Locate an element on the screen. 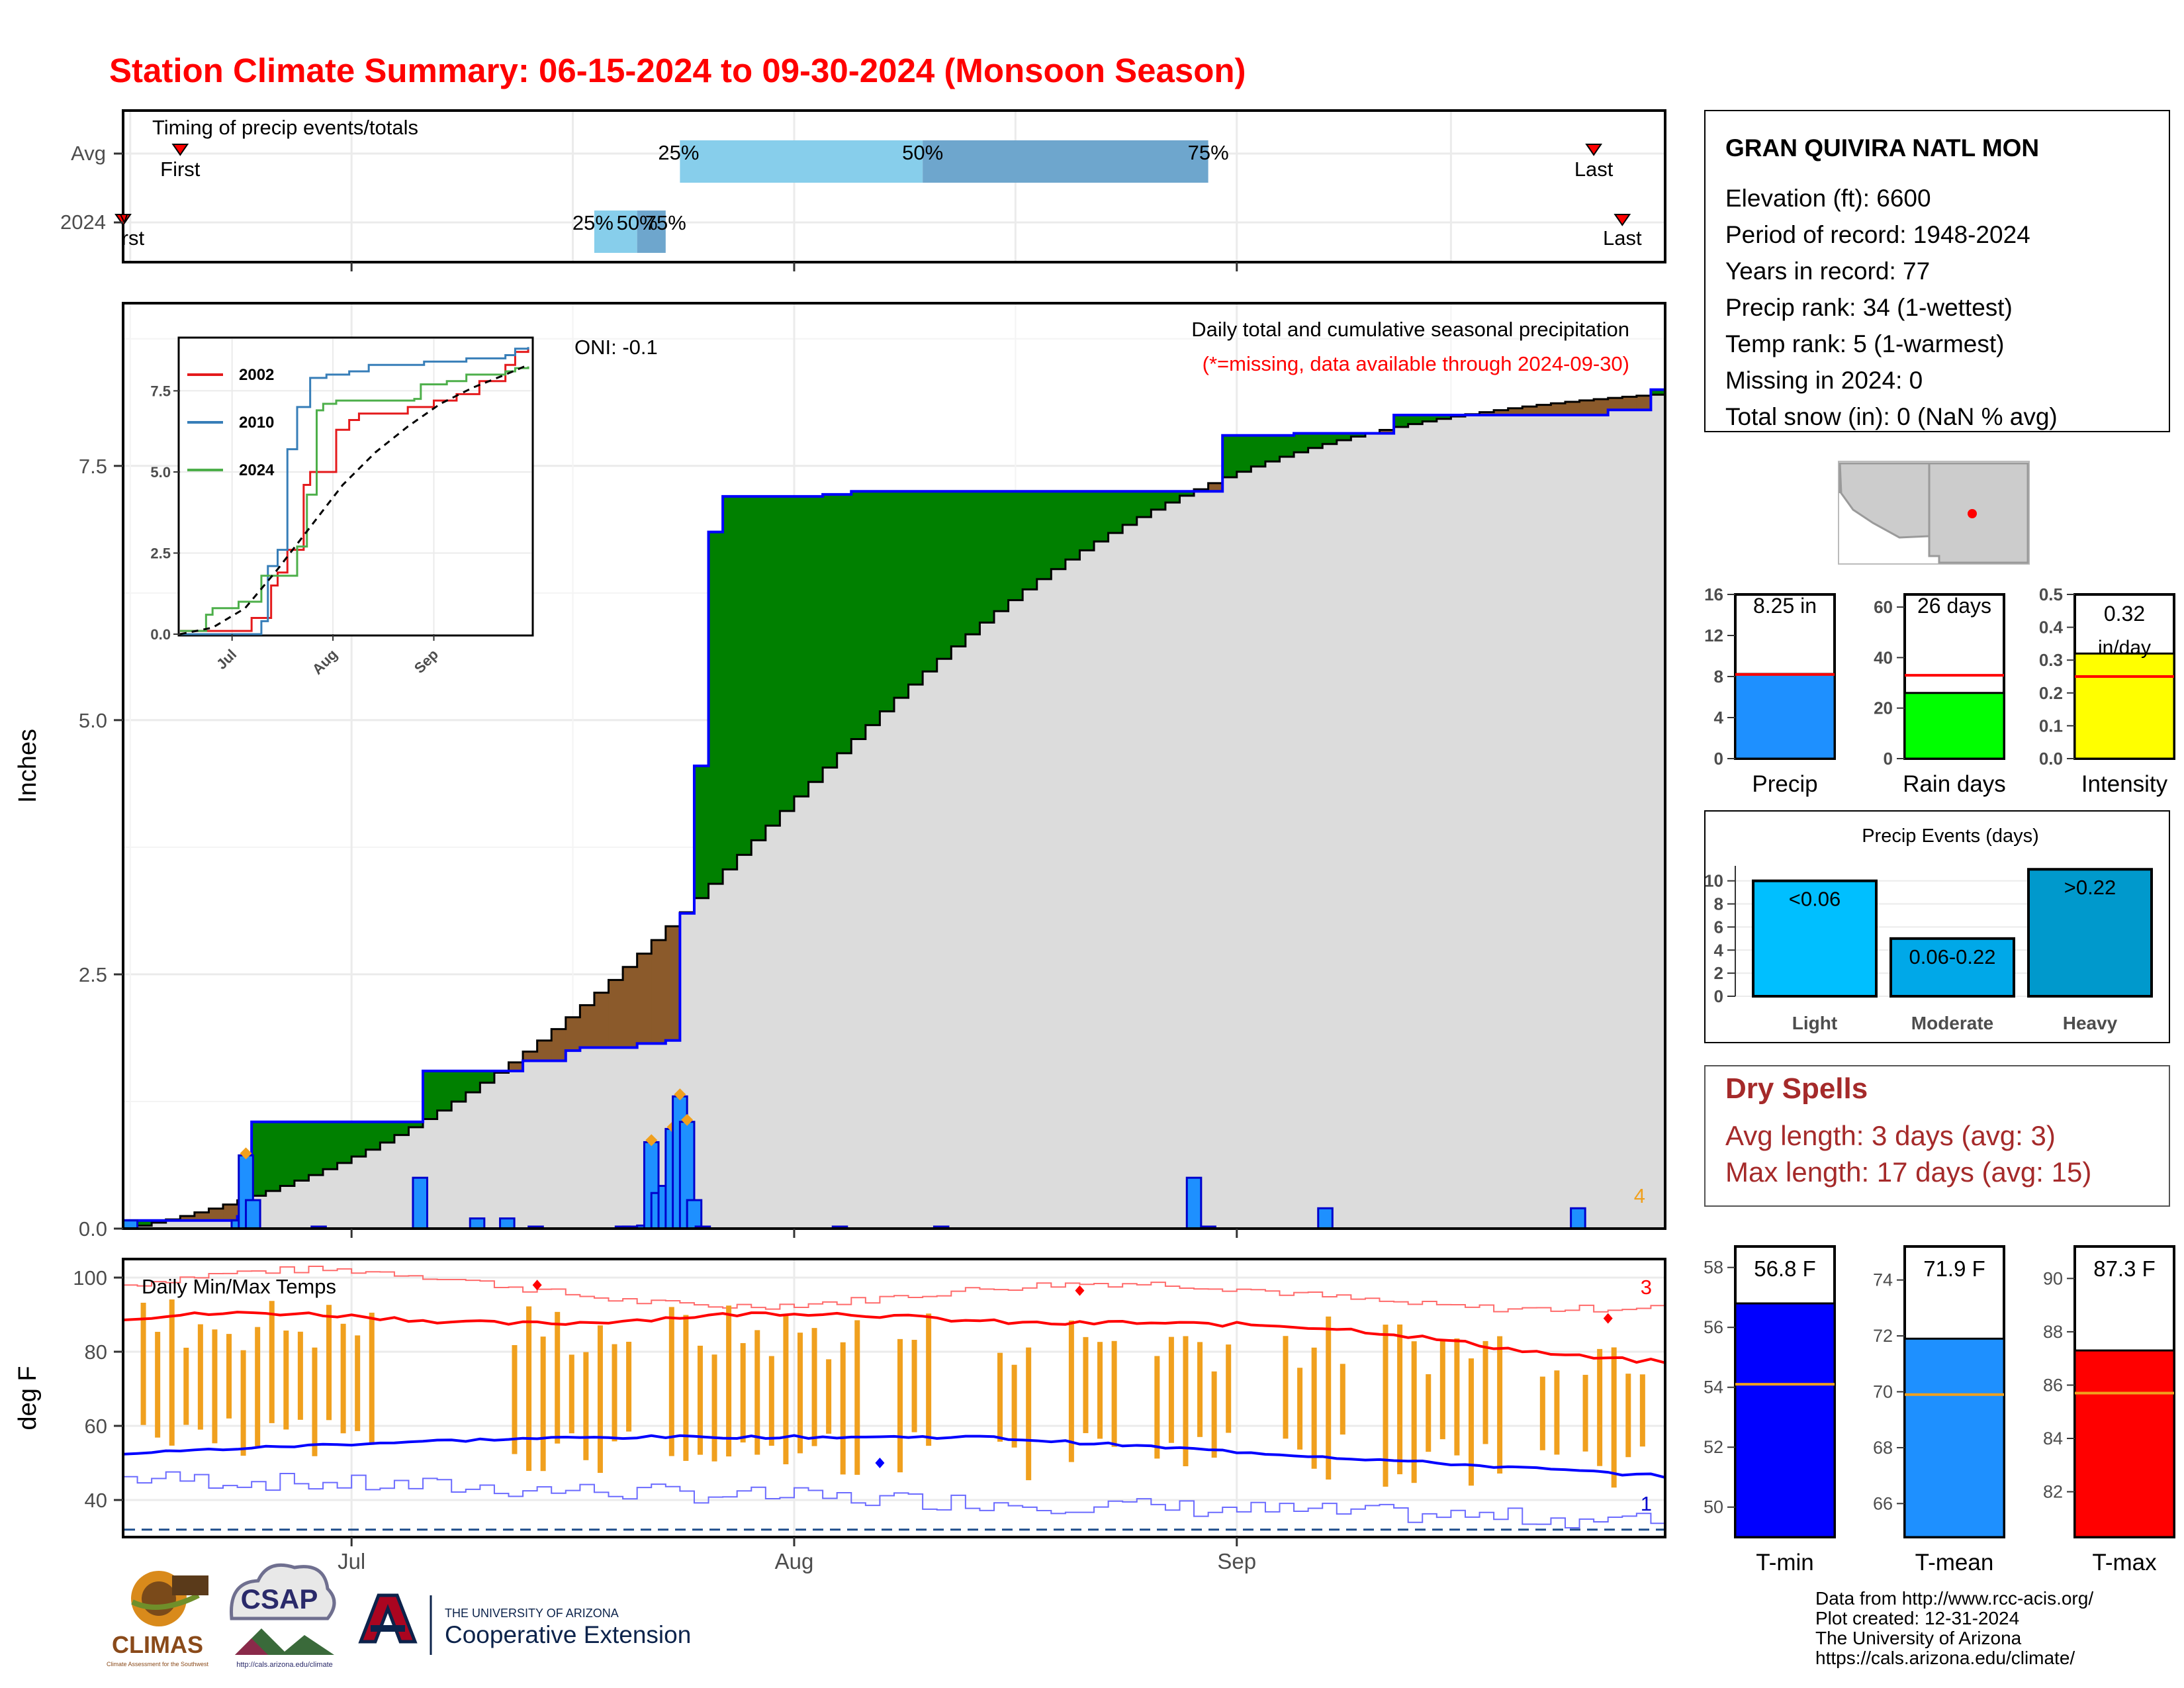  inset-y-tick-label: 5.0 is located at coordinates (160, 472).